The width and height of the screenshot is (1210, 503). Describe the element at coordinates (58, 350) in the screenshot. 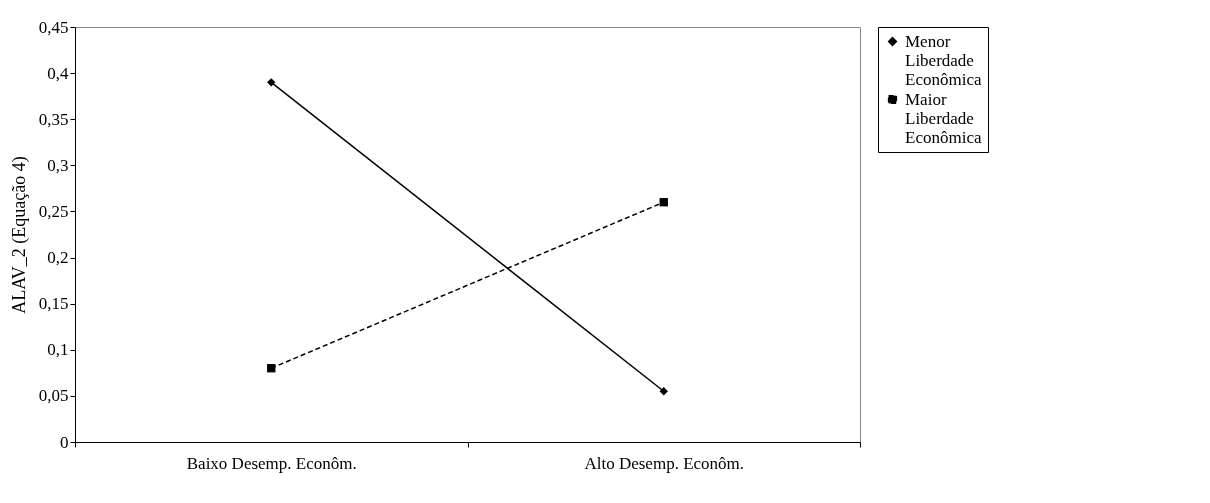

I see `y-tick-label: 0,1` at that location.